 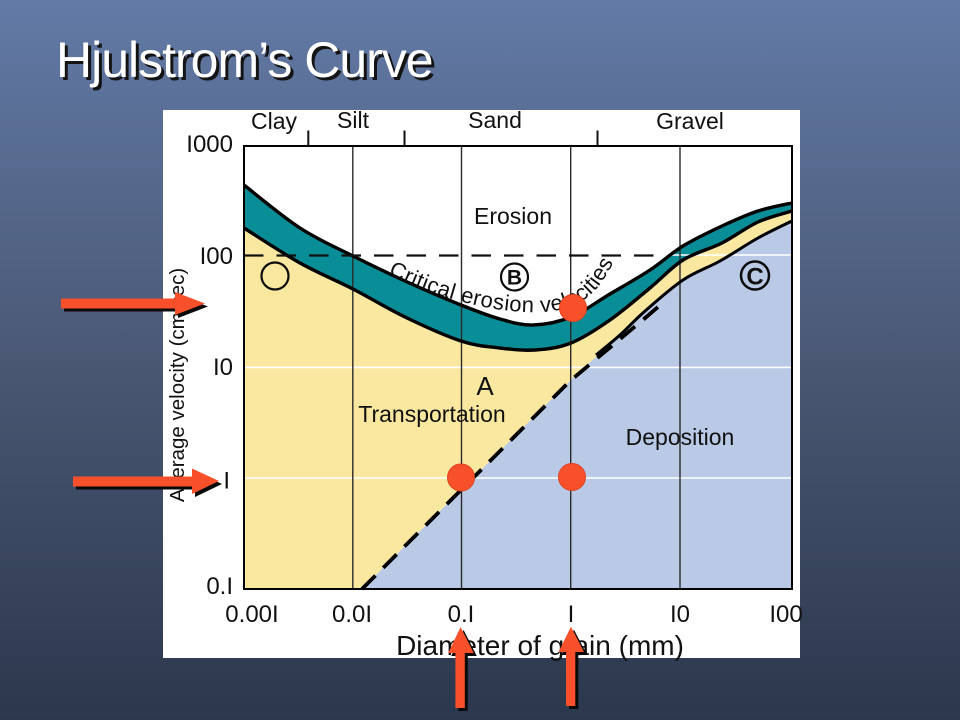 What do you see at coordinates (690, 121) in the screenshot?
I see `svg-text: Gravel` at bounding box center [690, 121].